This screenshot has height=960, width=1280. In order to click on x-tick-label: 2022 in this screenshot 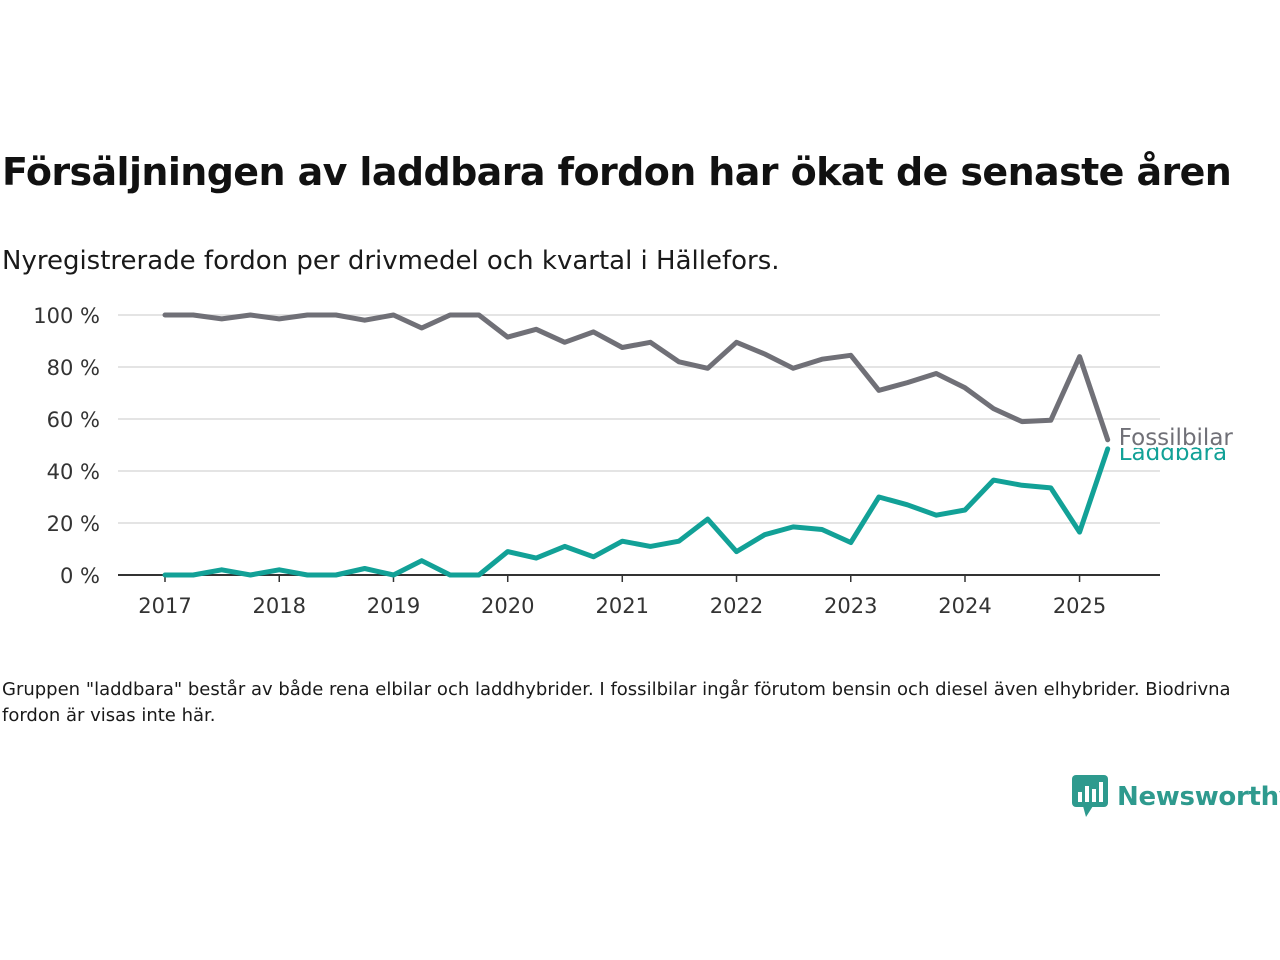, I will do `click(736, 606)`.